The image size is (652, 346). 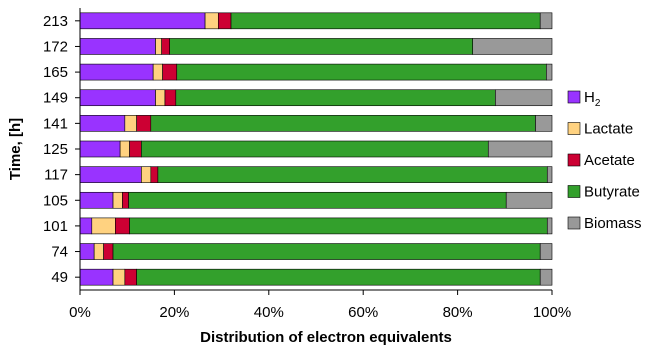 I want to click on x-tick-label: 0%, so click(x=80, y=312).